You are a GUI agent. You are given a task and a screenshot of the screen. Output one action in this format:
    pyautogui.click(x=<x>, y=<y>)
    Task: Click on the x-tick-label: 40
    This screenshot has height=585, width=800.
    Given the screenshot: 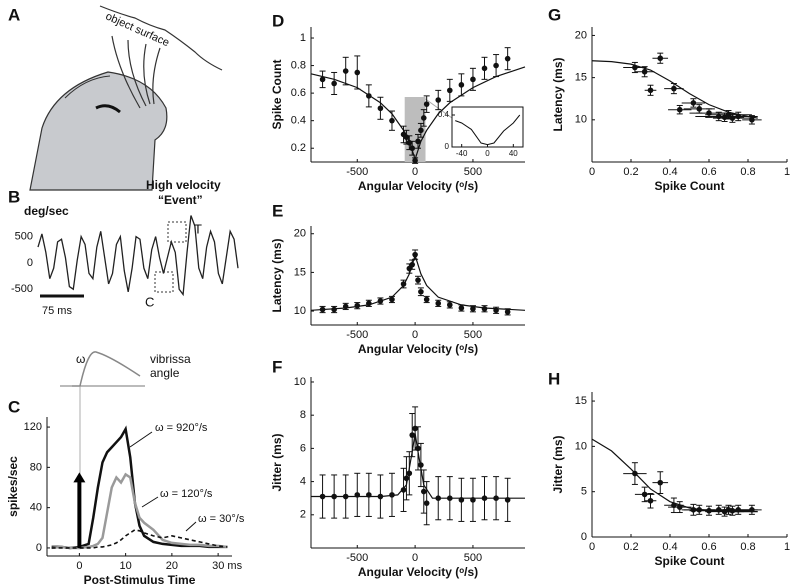 What is the action you would take?
    pyautogui.click(x=513, y=153)
    